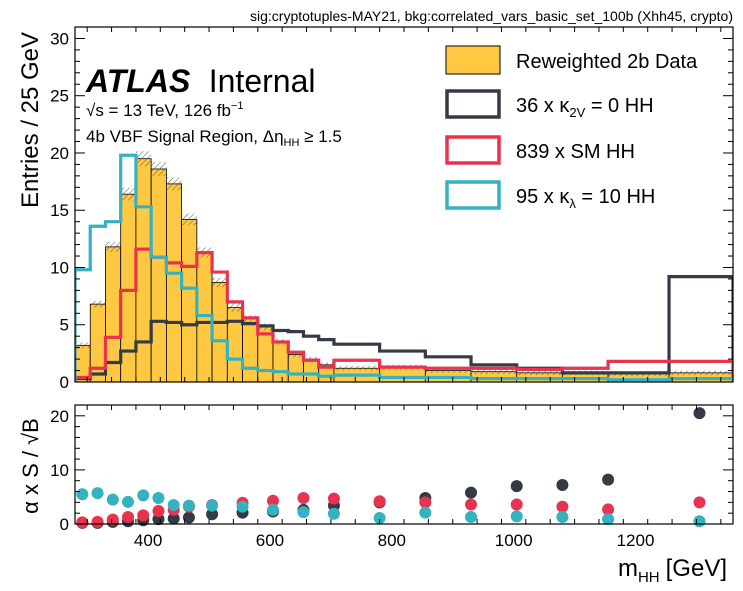 The image size is (743, 591). Describe the element at coordinates (200, 81) in the screenshot. I see `svg-text: ATLAS Internal` at that location.